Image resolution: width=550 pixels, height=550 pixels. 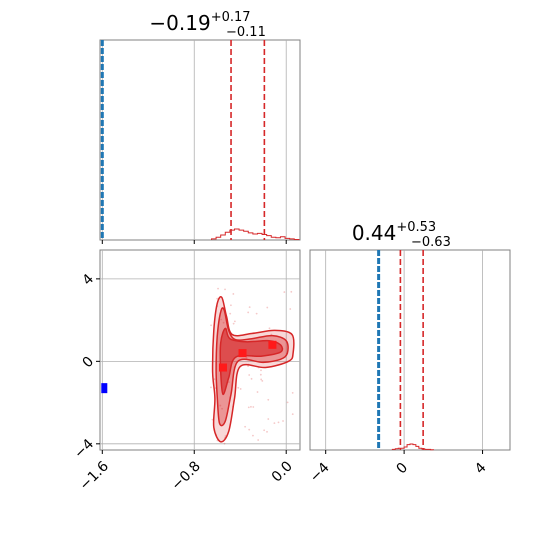 I want to click on hist-2-tick-label: −4, so click(x=320, y=473).